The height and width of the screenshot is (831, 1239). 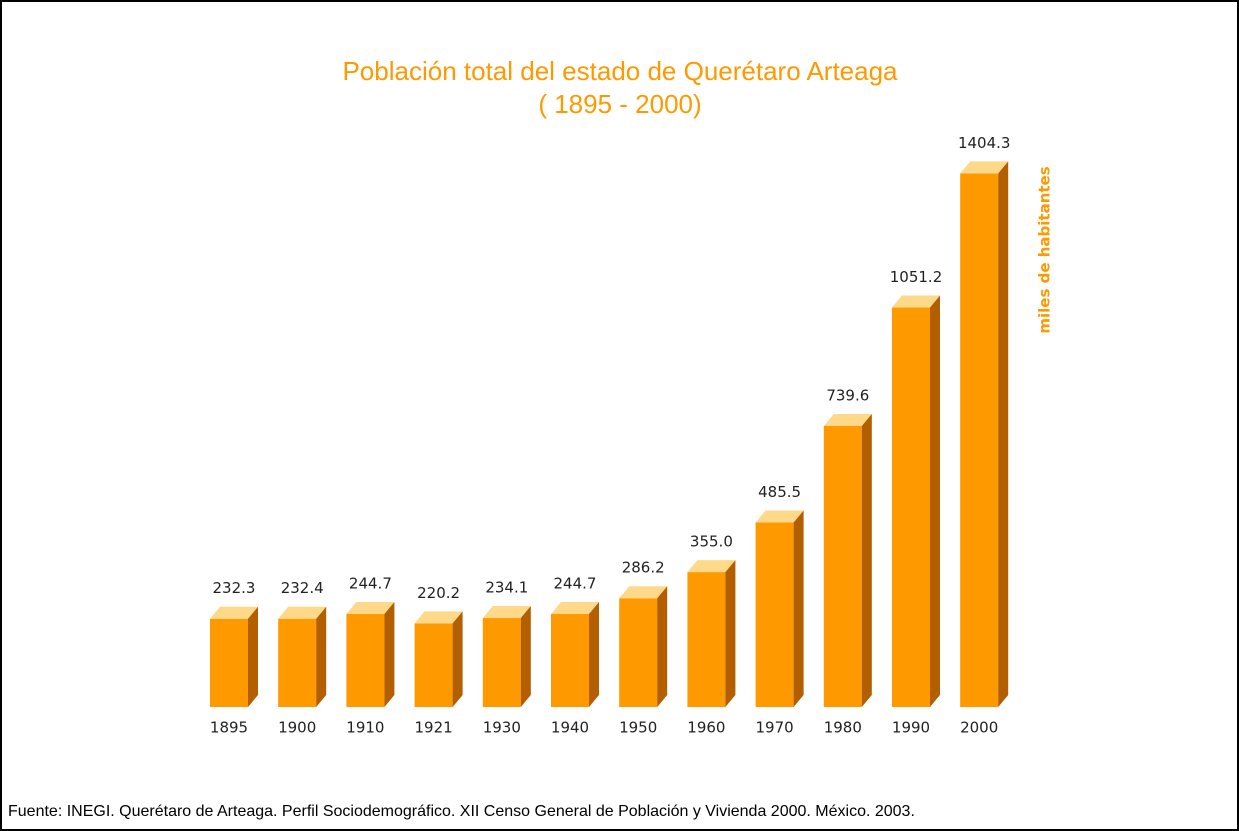 I want to click on value-label: 234.1, so click(x=506, y=588).